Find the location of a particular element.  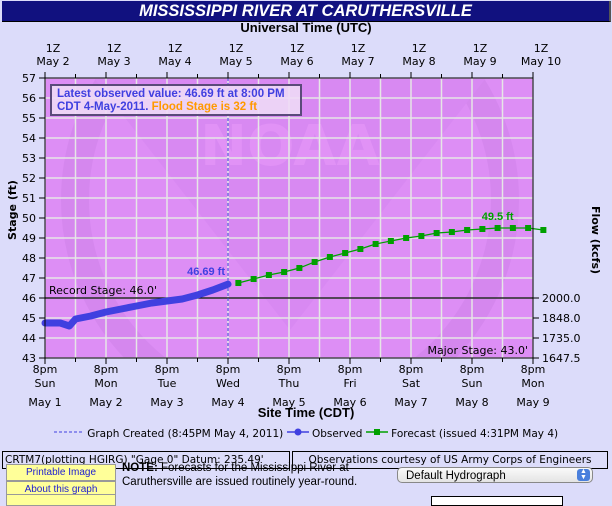

y-tick-label: 48 is located at coordinates (29, 258).